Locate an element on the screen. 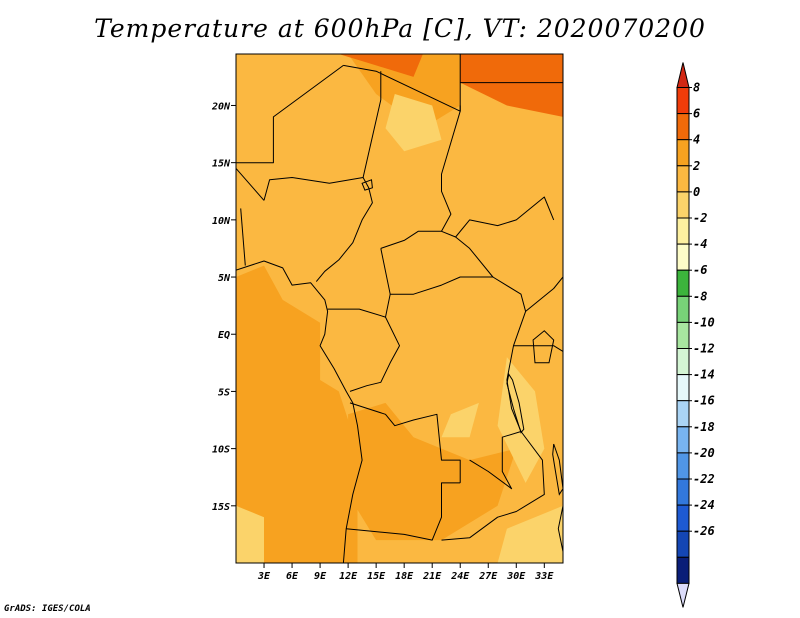  lat-tick-label: 15S is located at coordinates (221, 507).